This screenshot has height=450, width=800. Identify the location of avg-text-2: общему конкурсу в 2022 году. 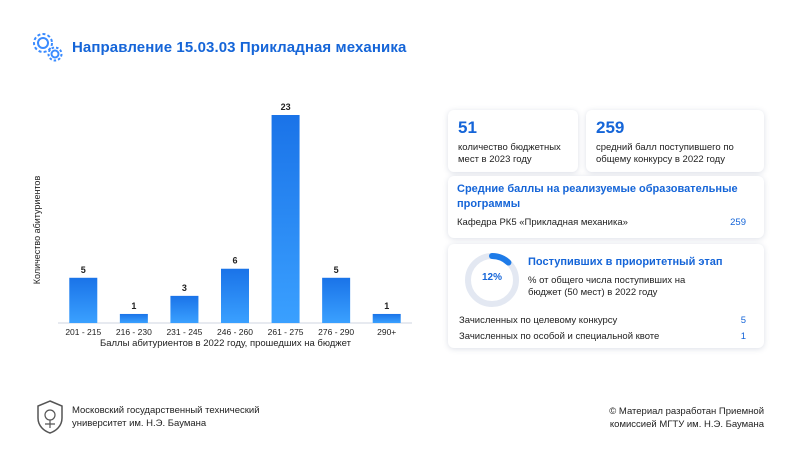
(660, 159).